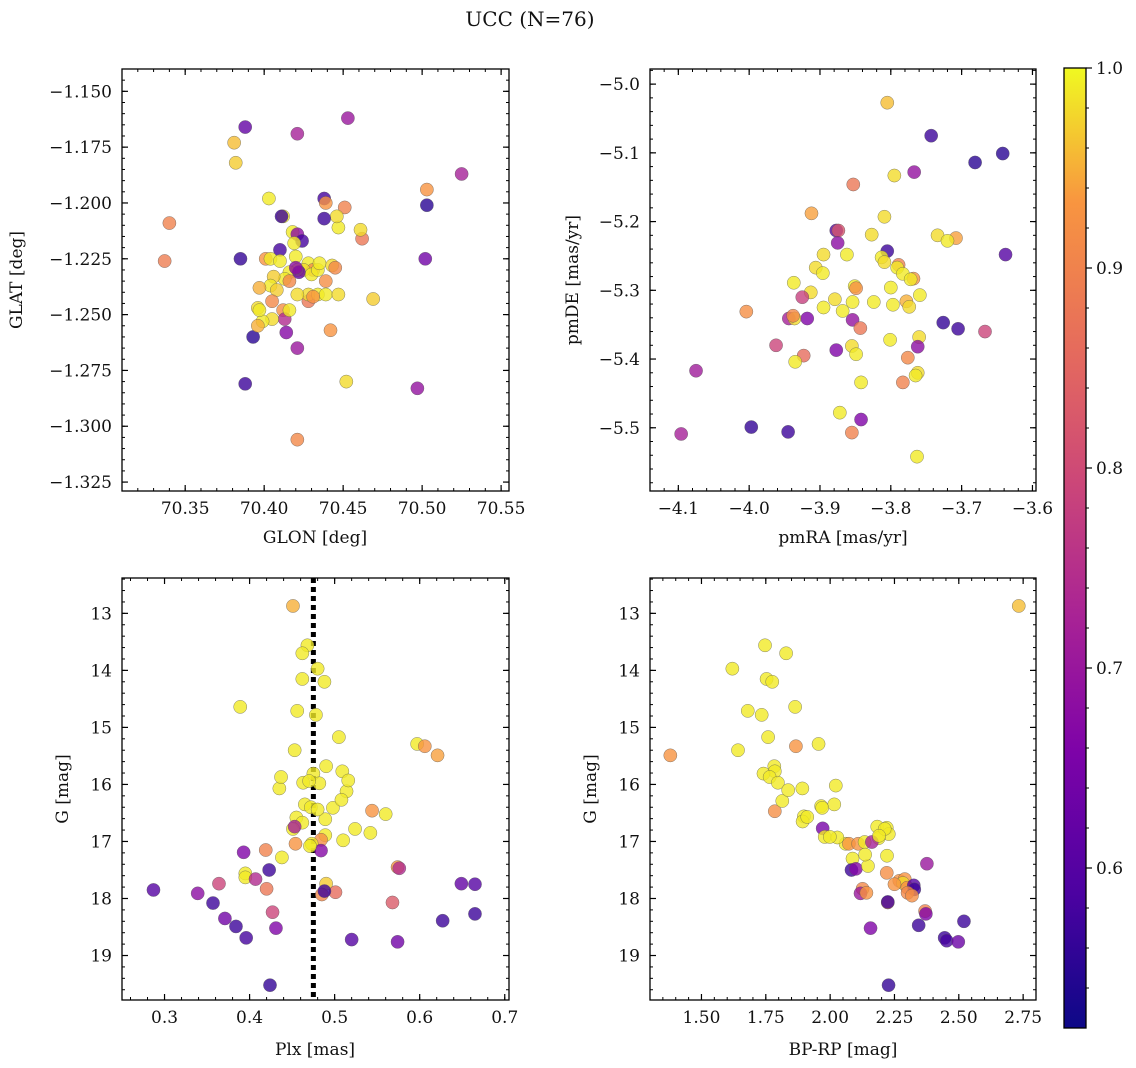  I want to click on x-tick-label: 0.3, so click(164, 1018).